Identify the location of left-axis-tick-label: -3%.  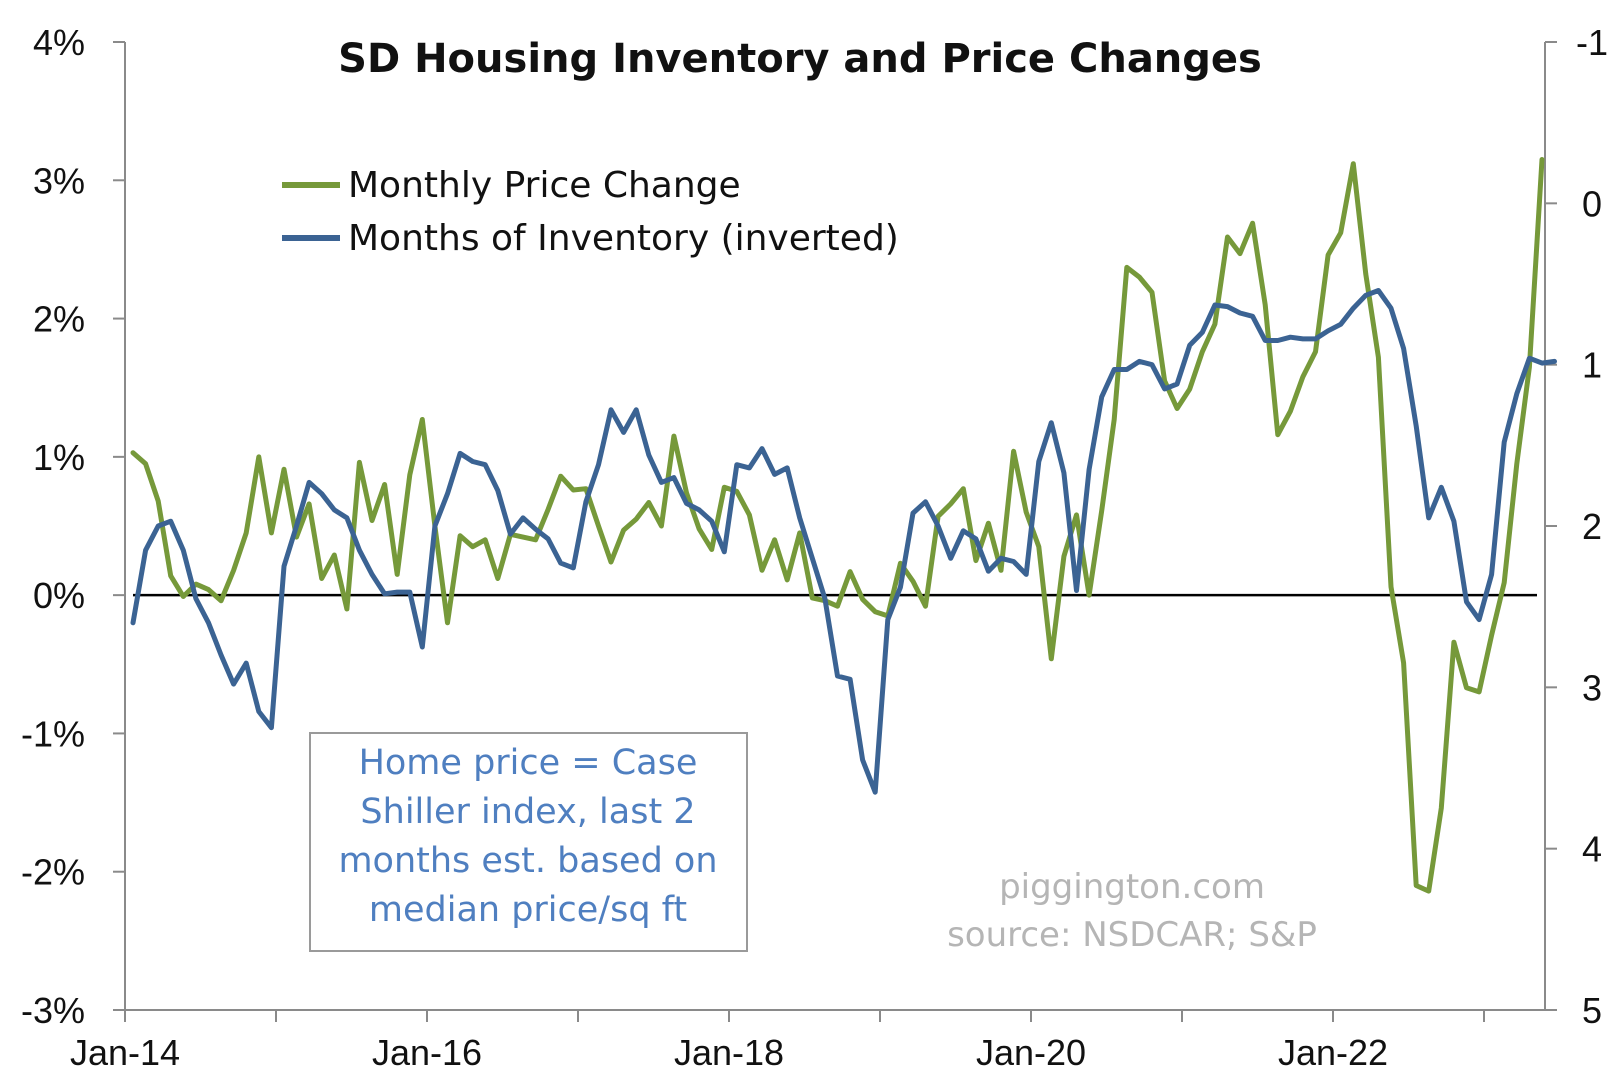
(53, 1010).